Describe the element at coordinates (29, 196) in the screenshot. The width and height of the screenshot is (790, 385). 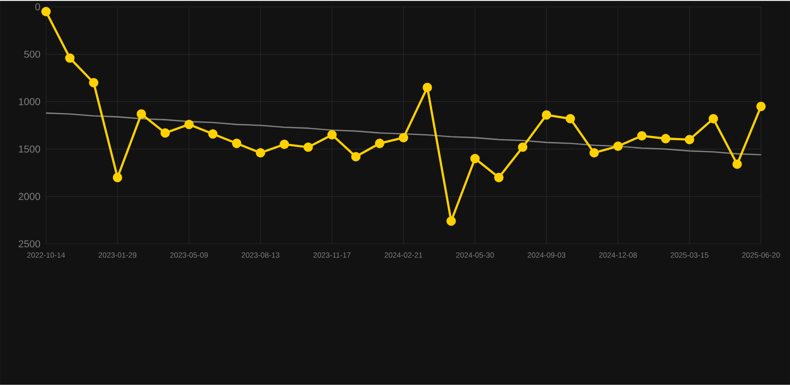
I see `y-tick-label: 2000` at that location.